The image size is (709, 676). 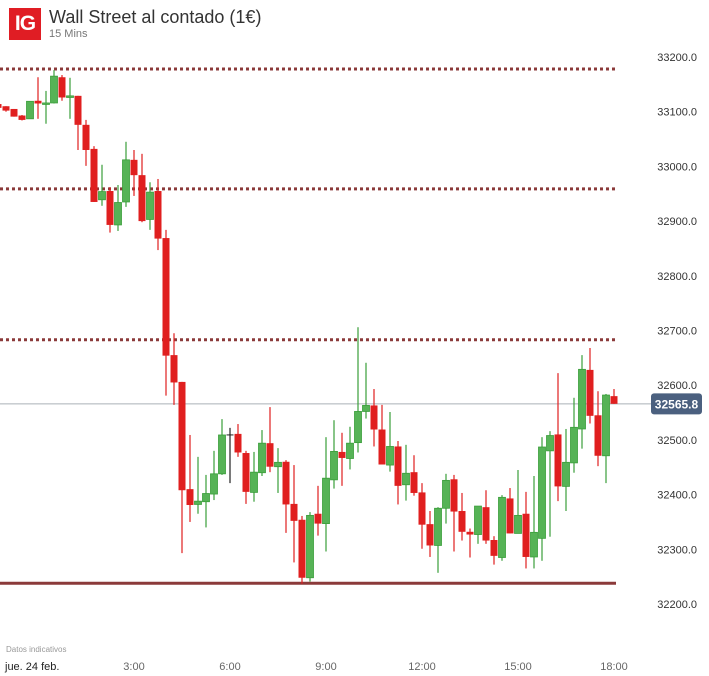 I want to click on instrument-title: Wall Street al contado (1€), so click(x=155, y=17).